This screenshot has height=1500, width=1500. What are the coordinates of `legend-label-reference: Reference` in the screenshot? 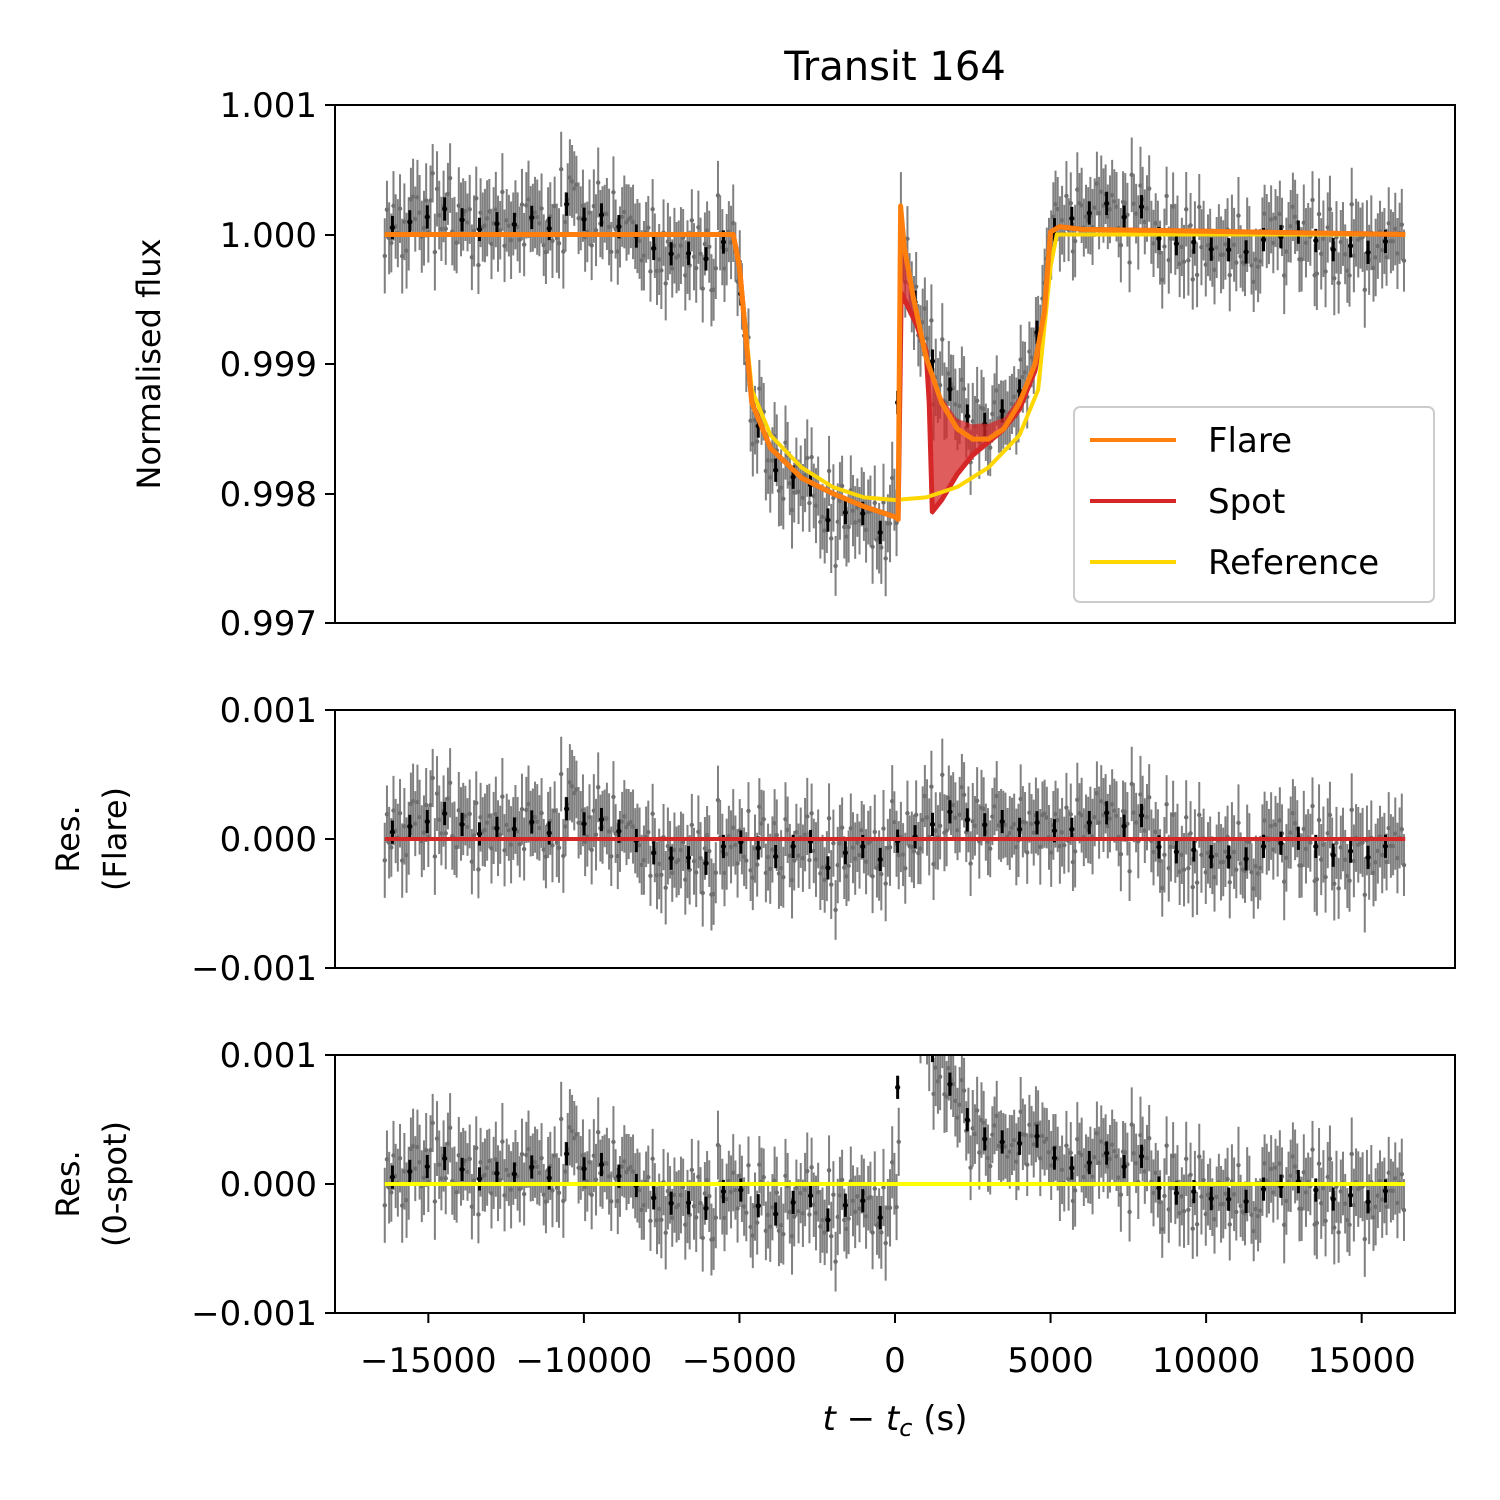 It's located at (1293, 563).